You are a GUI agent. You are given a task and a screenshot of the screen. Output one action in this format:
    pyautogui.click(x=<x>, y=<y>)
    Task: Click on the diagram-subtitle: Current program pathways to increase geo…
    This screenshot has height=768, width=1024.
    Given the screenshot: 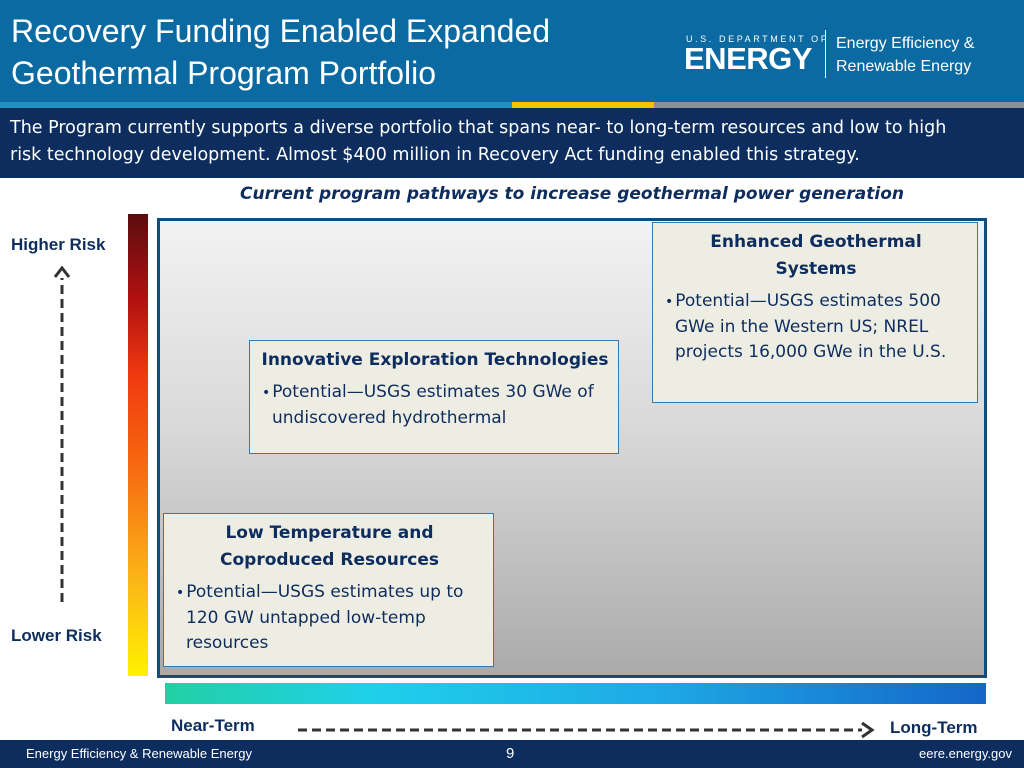 What is the action you would take?
    pyautogui.click(x=572, y=194)
    